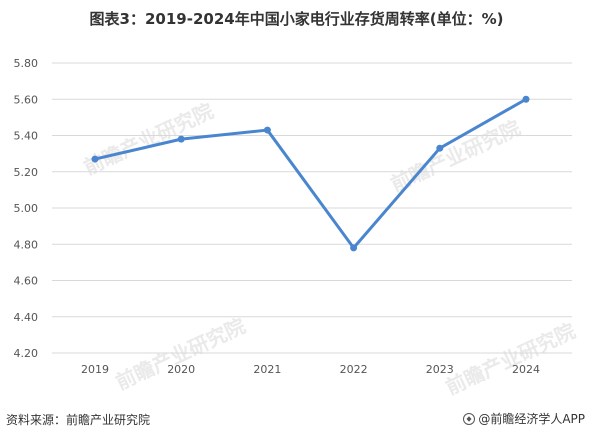 The width and height of the screenshot is (593, 441). What do you see at coordinates (26, 99) in the screenshot?
I see `y-tick-label: 5.60` at bounding box center [26, 99].